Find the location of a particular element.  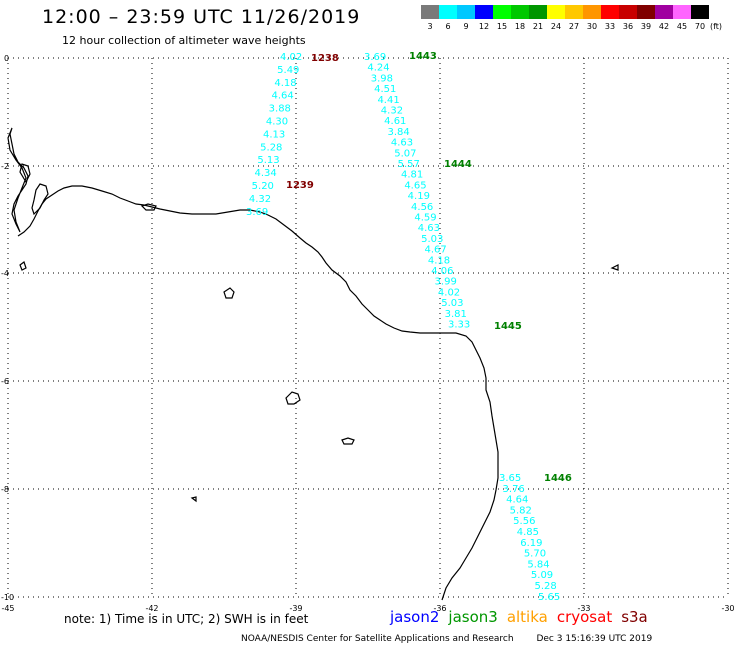

wave-height-value: 5.07 is located at coordinates (405, 153).